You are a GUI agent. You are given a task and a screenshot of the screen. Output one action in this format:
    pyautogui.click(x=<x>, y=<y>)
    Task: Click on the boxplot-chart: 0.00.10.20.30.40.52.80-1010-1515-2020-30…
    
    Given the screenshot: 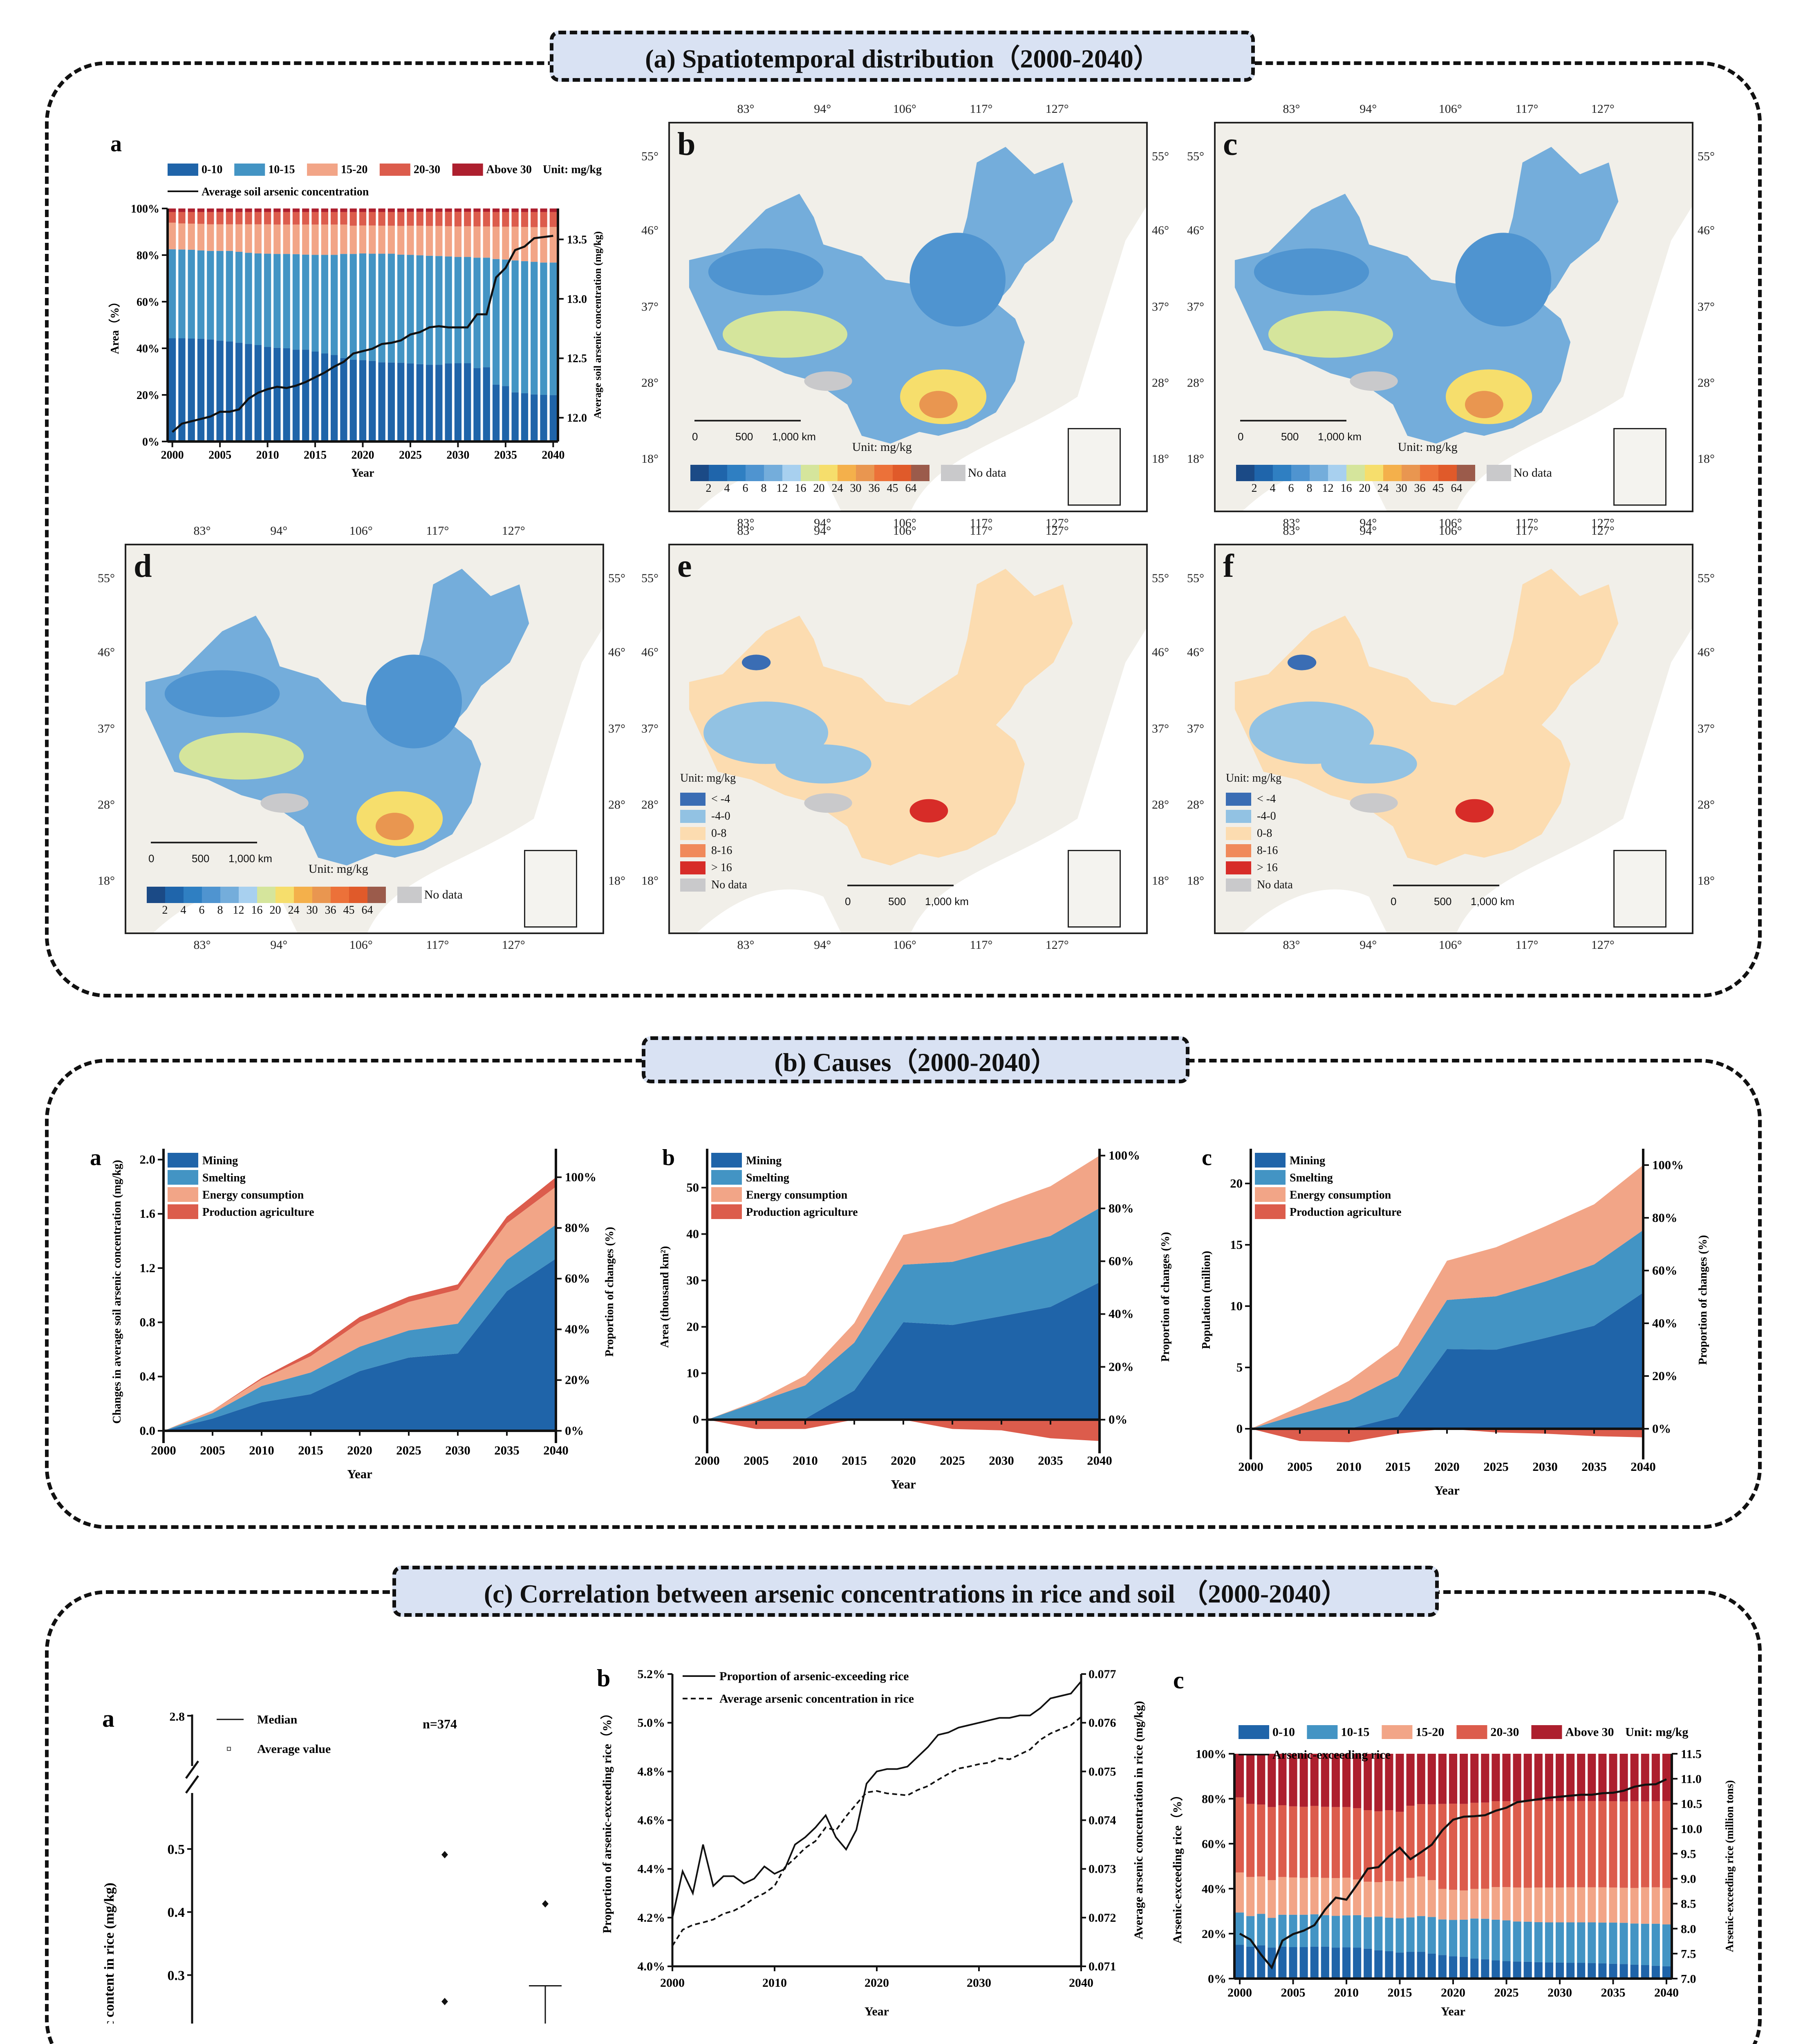 What is the action you would take?
    pyautogui.click(x=397, y=1874)
    